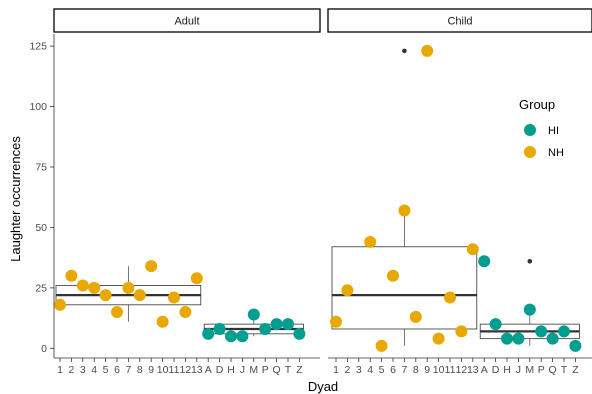 This screenshot has width=592, height=394. I want to click on legend-key-nh, so click(530, 152).